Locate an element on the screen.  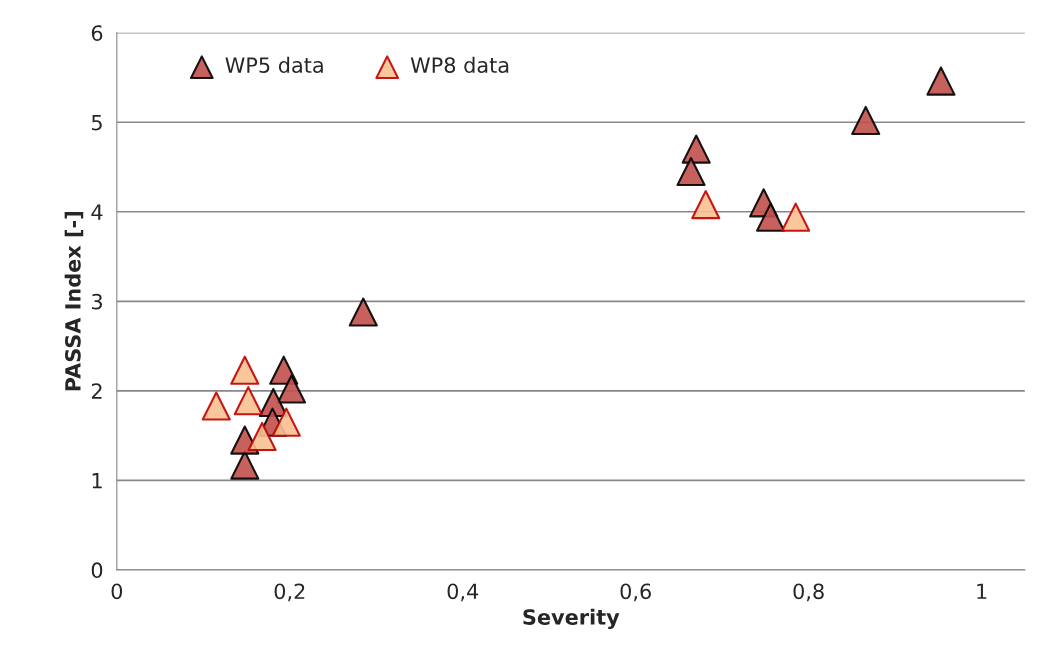
x-tick-label: 0,6 is located at coordinates (635, 592).